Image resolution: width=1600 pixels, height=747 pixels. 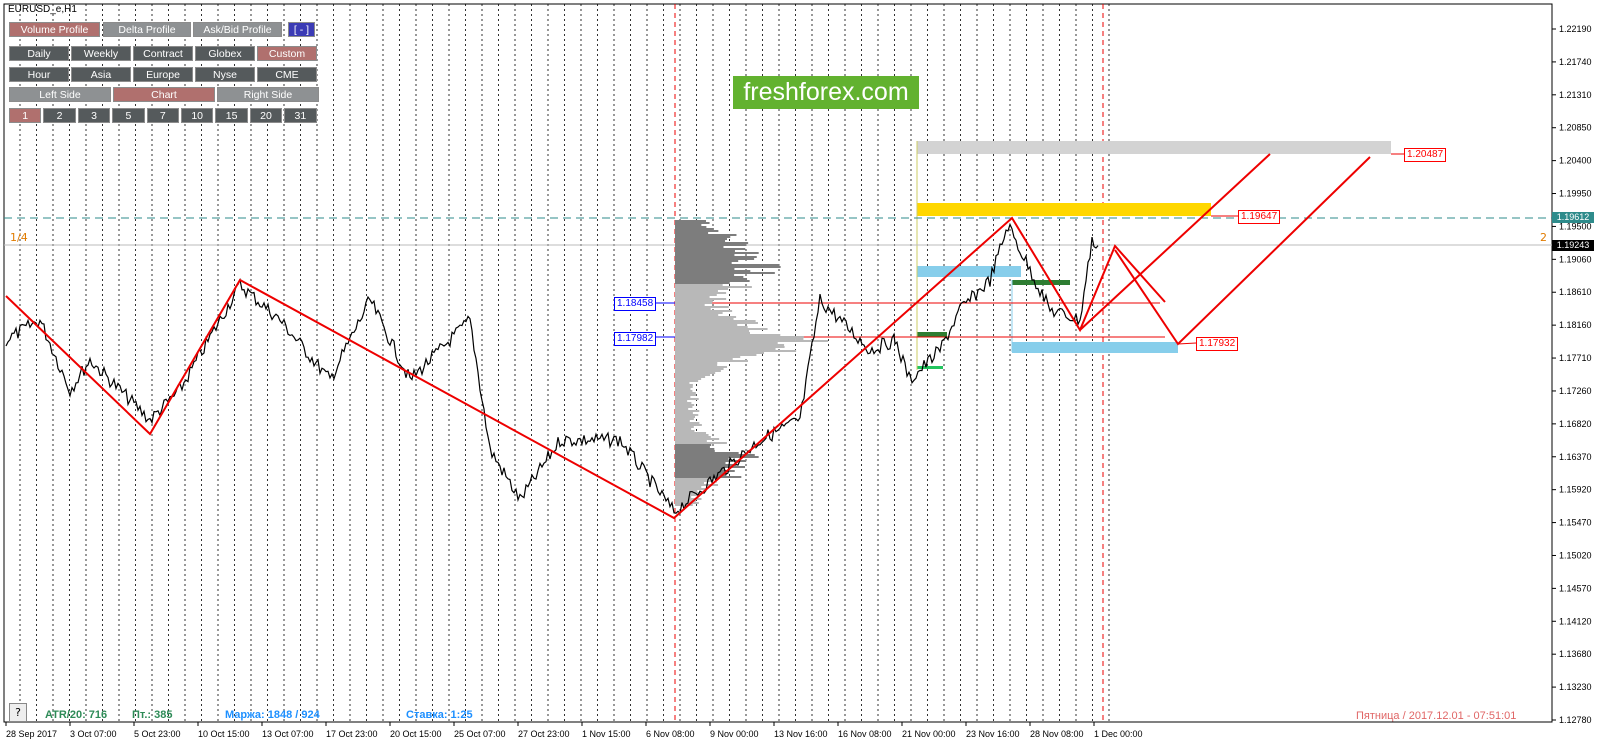 What do you see at coordinates (128, 115) in the screenshot?
I see `count-btn-5: 5` at bounding box center [128, 115].